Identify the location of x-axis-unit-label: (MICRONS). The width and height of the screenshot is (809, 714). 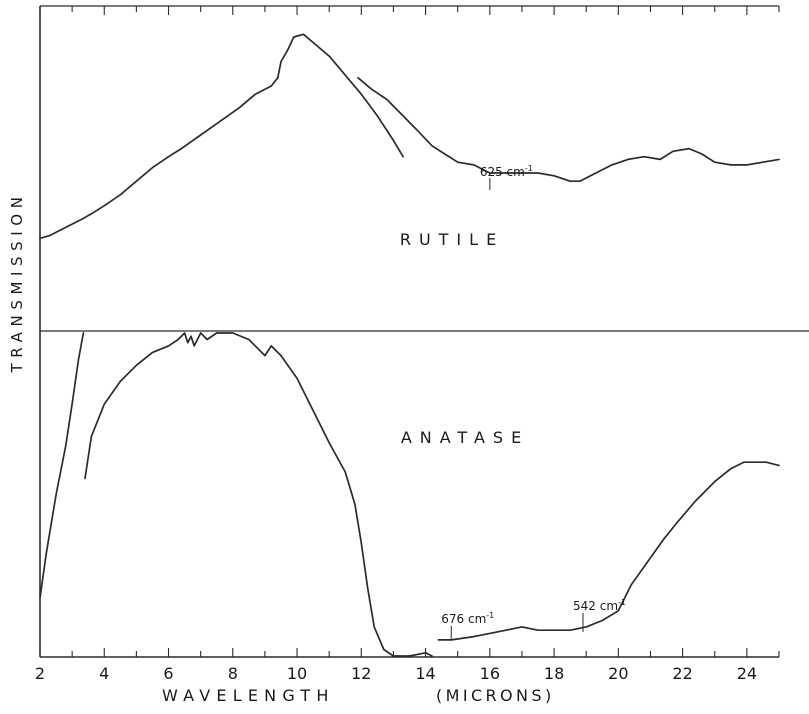
(495, 695).